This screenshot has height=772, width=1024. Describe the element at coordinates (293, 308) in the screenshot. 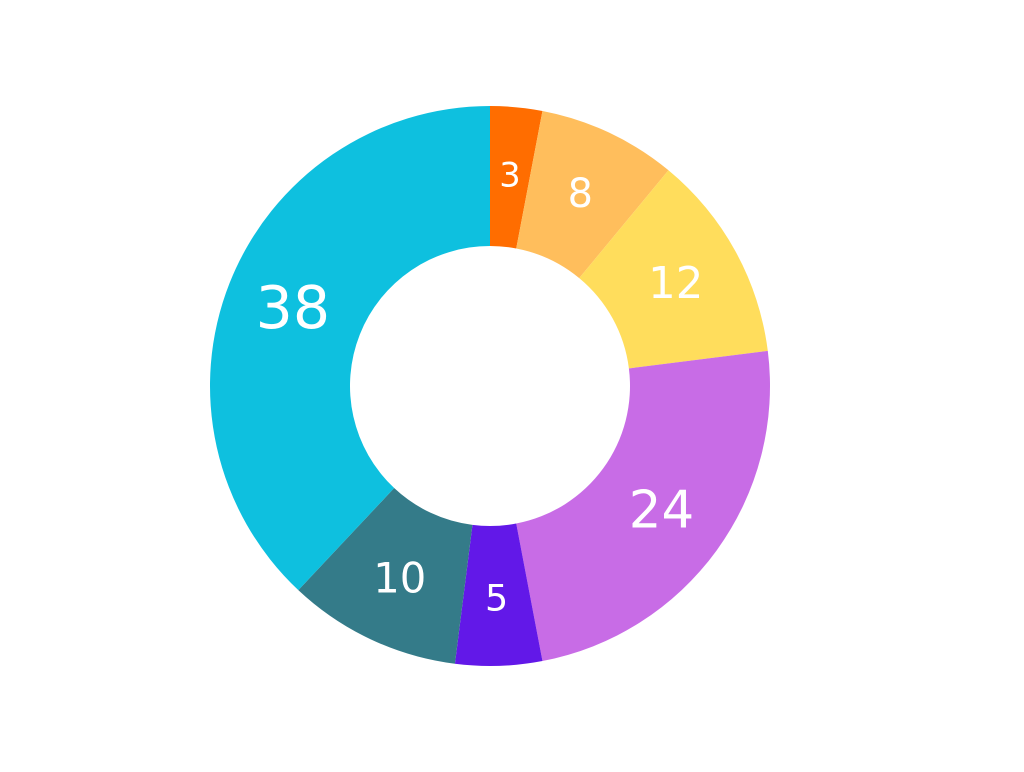

I see `slice-label: 38` at that location.